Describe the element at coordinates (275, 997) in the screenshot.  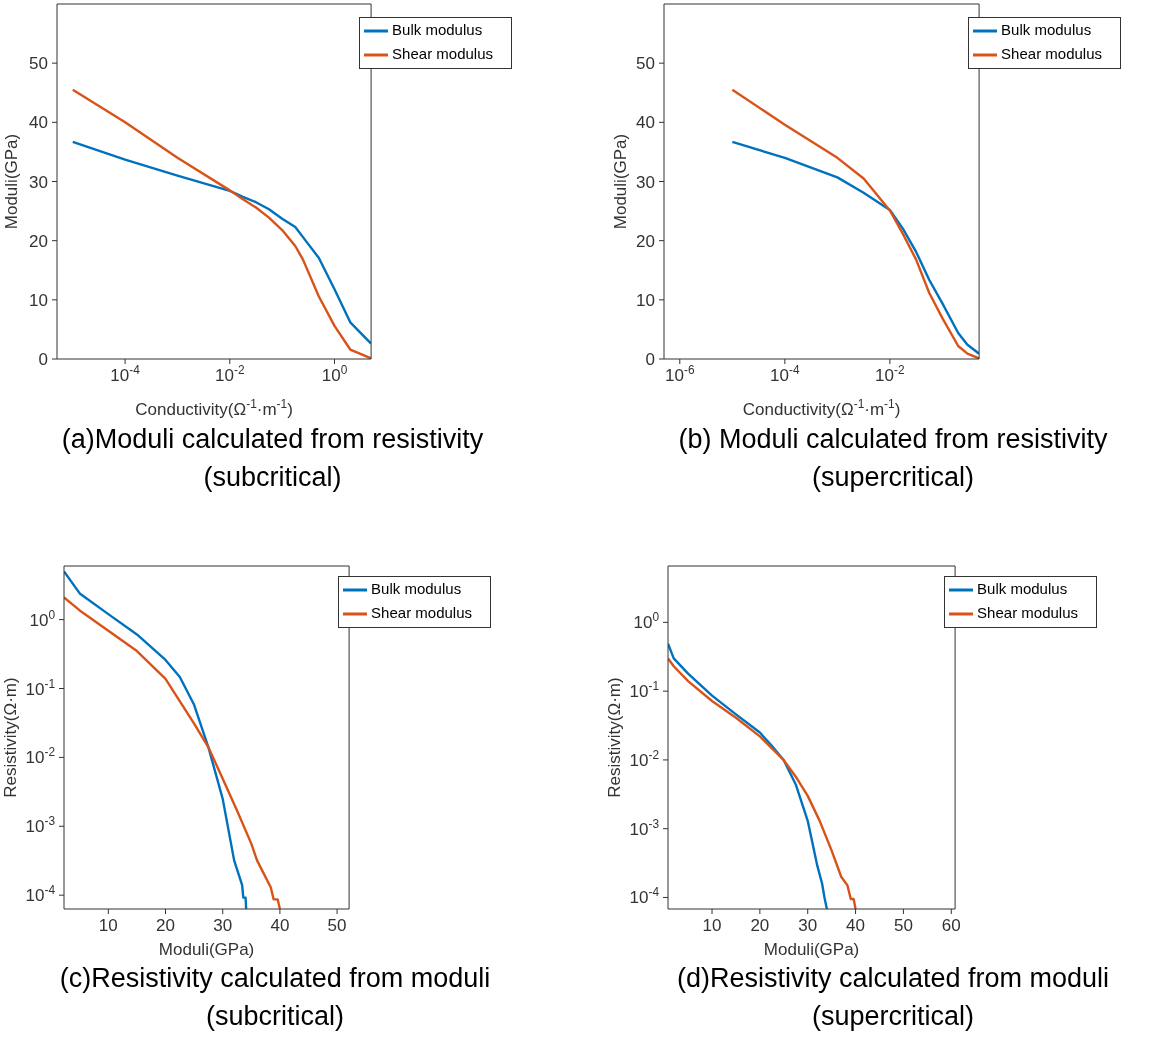
I see `text: (c)Resistivity calculated from moduli (subcritical)` at that location.